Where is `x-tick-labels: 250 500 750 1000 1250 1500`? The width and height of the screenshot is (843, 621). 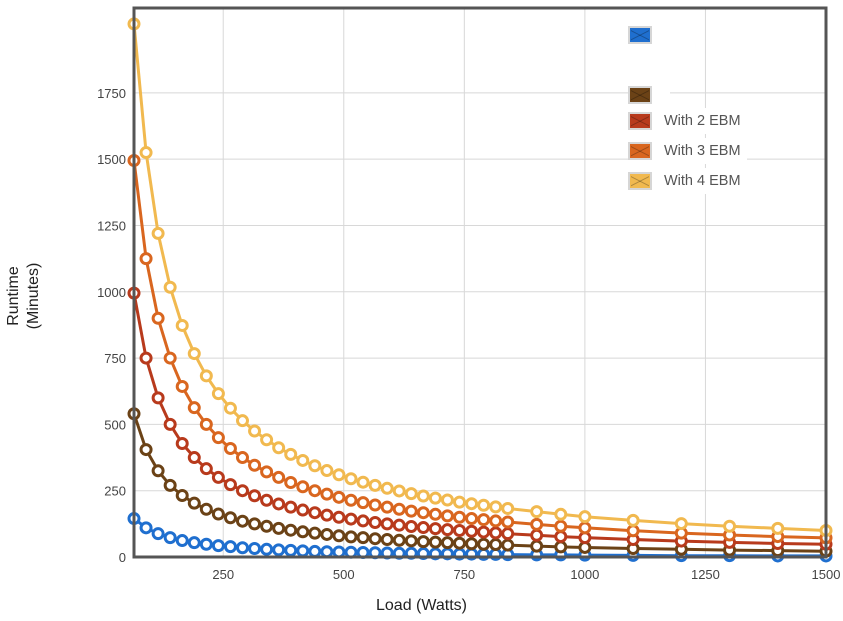 x-tick-labels: 250 500 750 1000 1250 1500 is located at coordinates (526, 574).